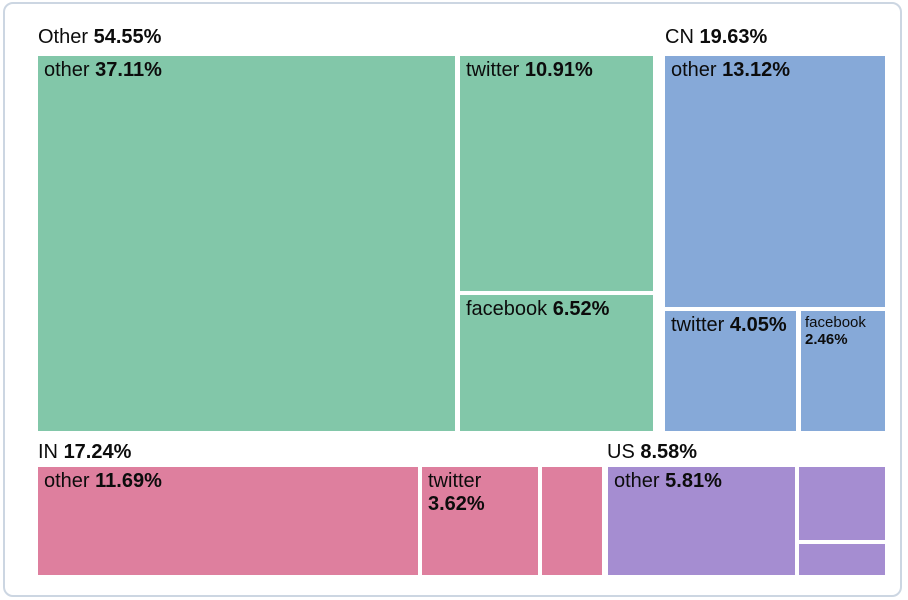  Describe the element at coordinates (581, 309) in the screenshot. I see `cell-value: 6.52%` at that location.